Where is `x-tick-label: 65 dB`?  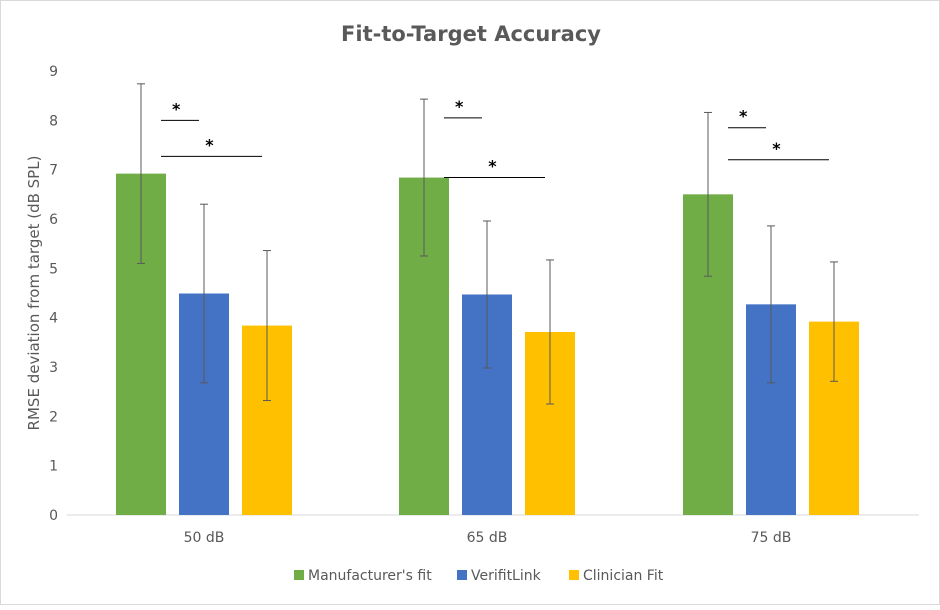 x-tick-label: 65 dB is located at coordinates (487, 538).